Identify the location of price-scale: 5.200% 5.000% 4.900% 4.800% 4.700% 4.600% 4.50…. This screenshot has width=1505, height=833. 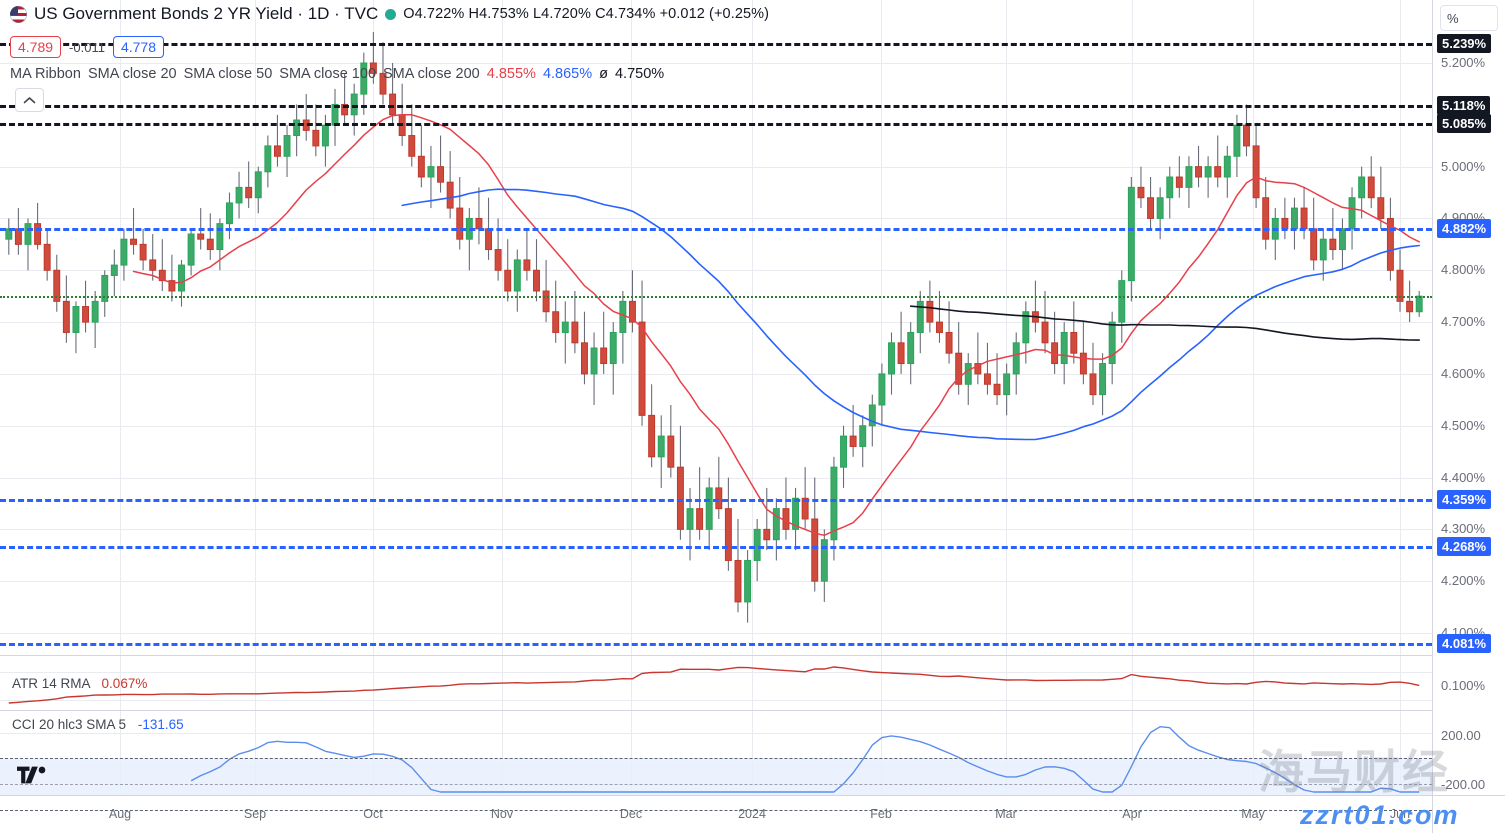
(1468, 397).